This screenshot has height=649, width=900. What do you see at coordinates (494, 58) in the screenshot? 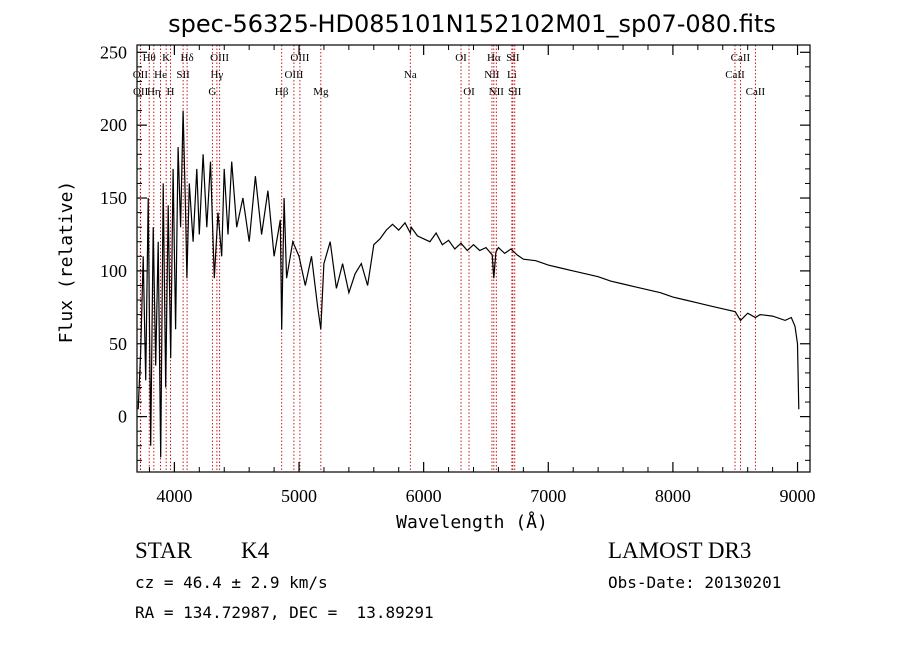
I see `marker-label-19: Hα` at bounding box center [494, 58].